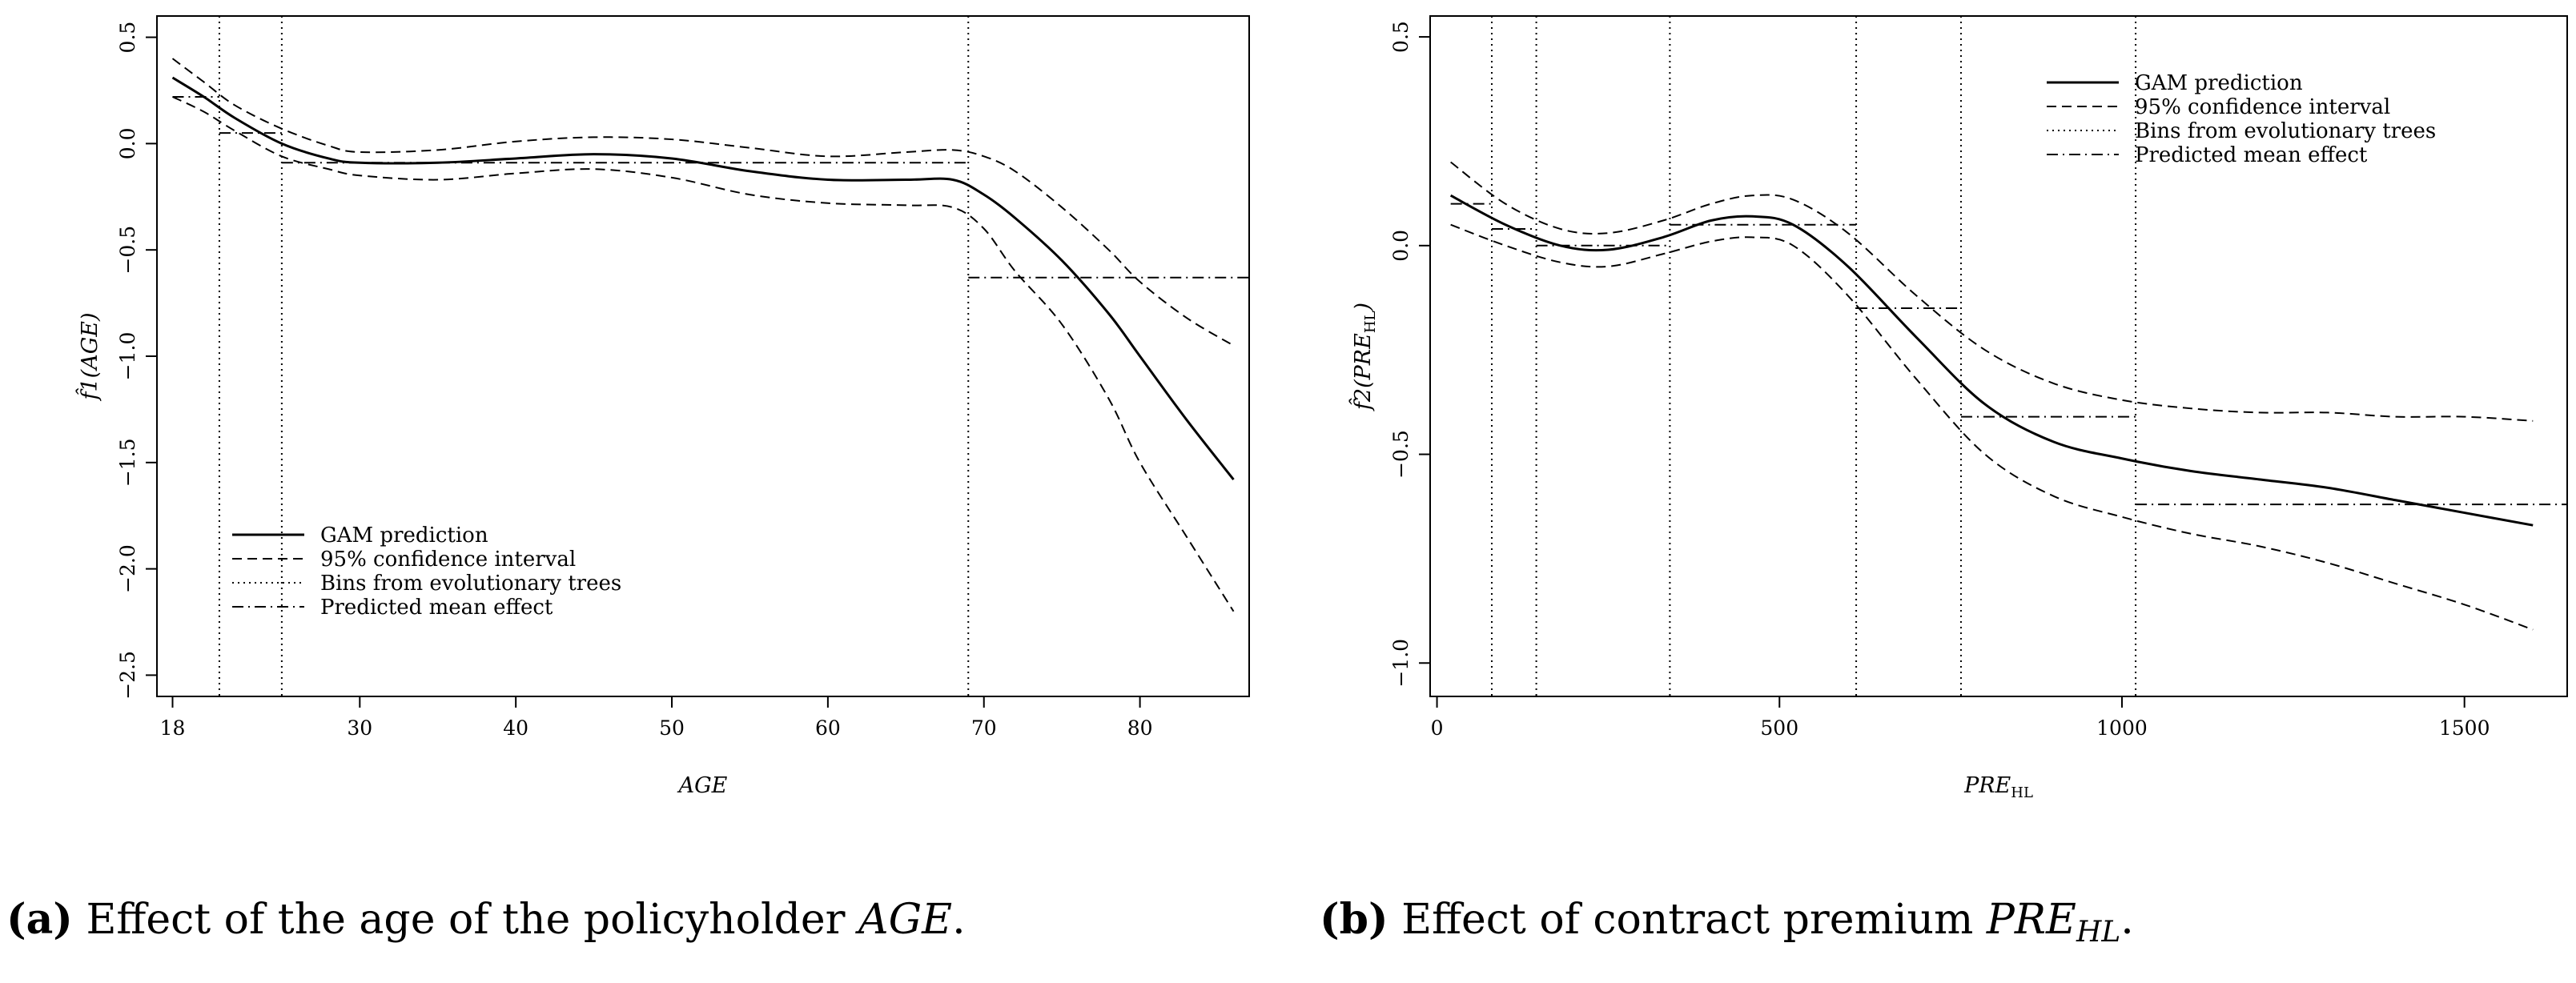 Image resolution: width=2576 pixels, height=983 pixels. Describe the element at coordinates (173, 728) in the screenshot. I see `x-tick-label: 18` at that location.